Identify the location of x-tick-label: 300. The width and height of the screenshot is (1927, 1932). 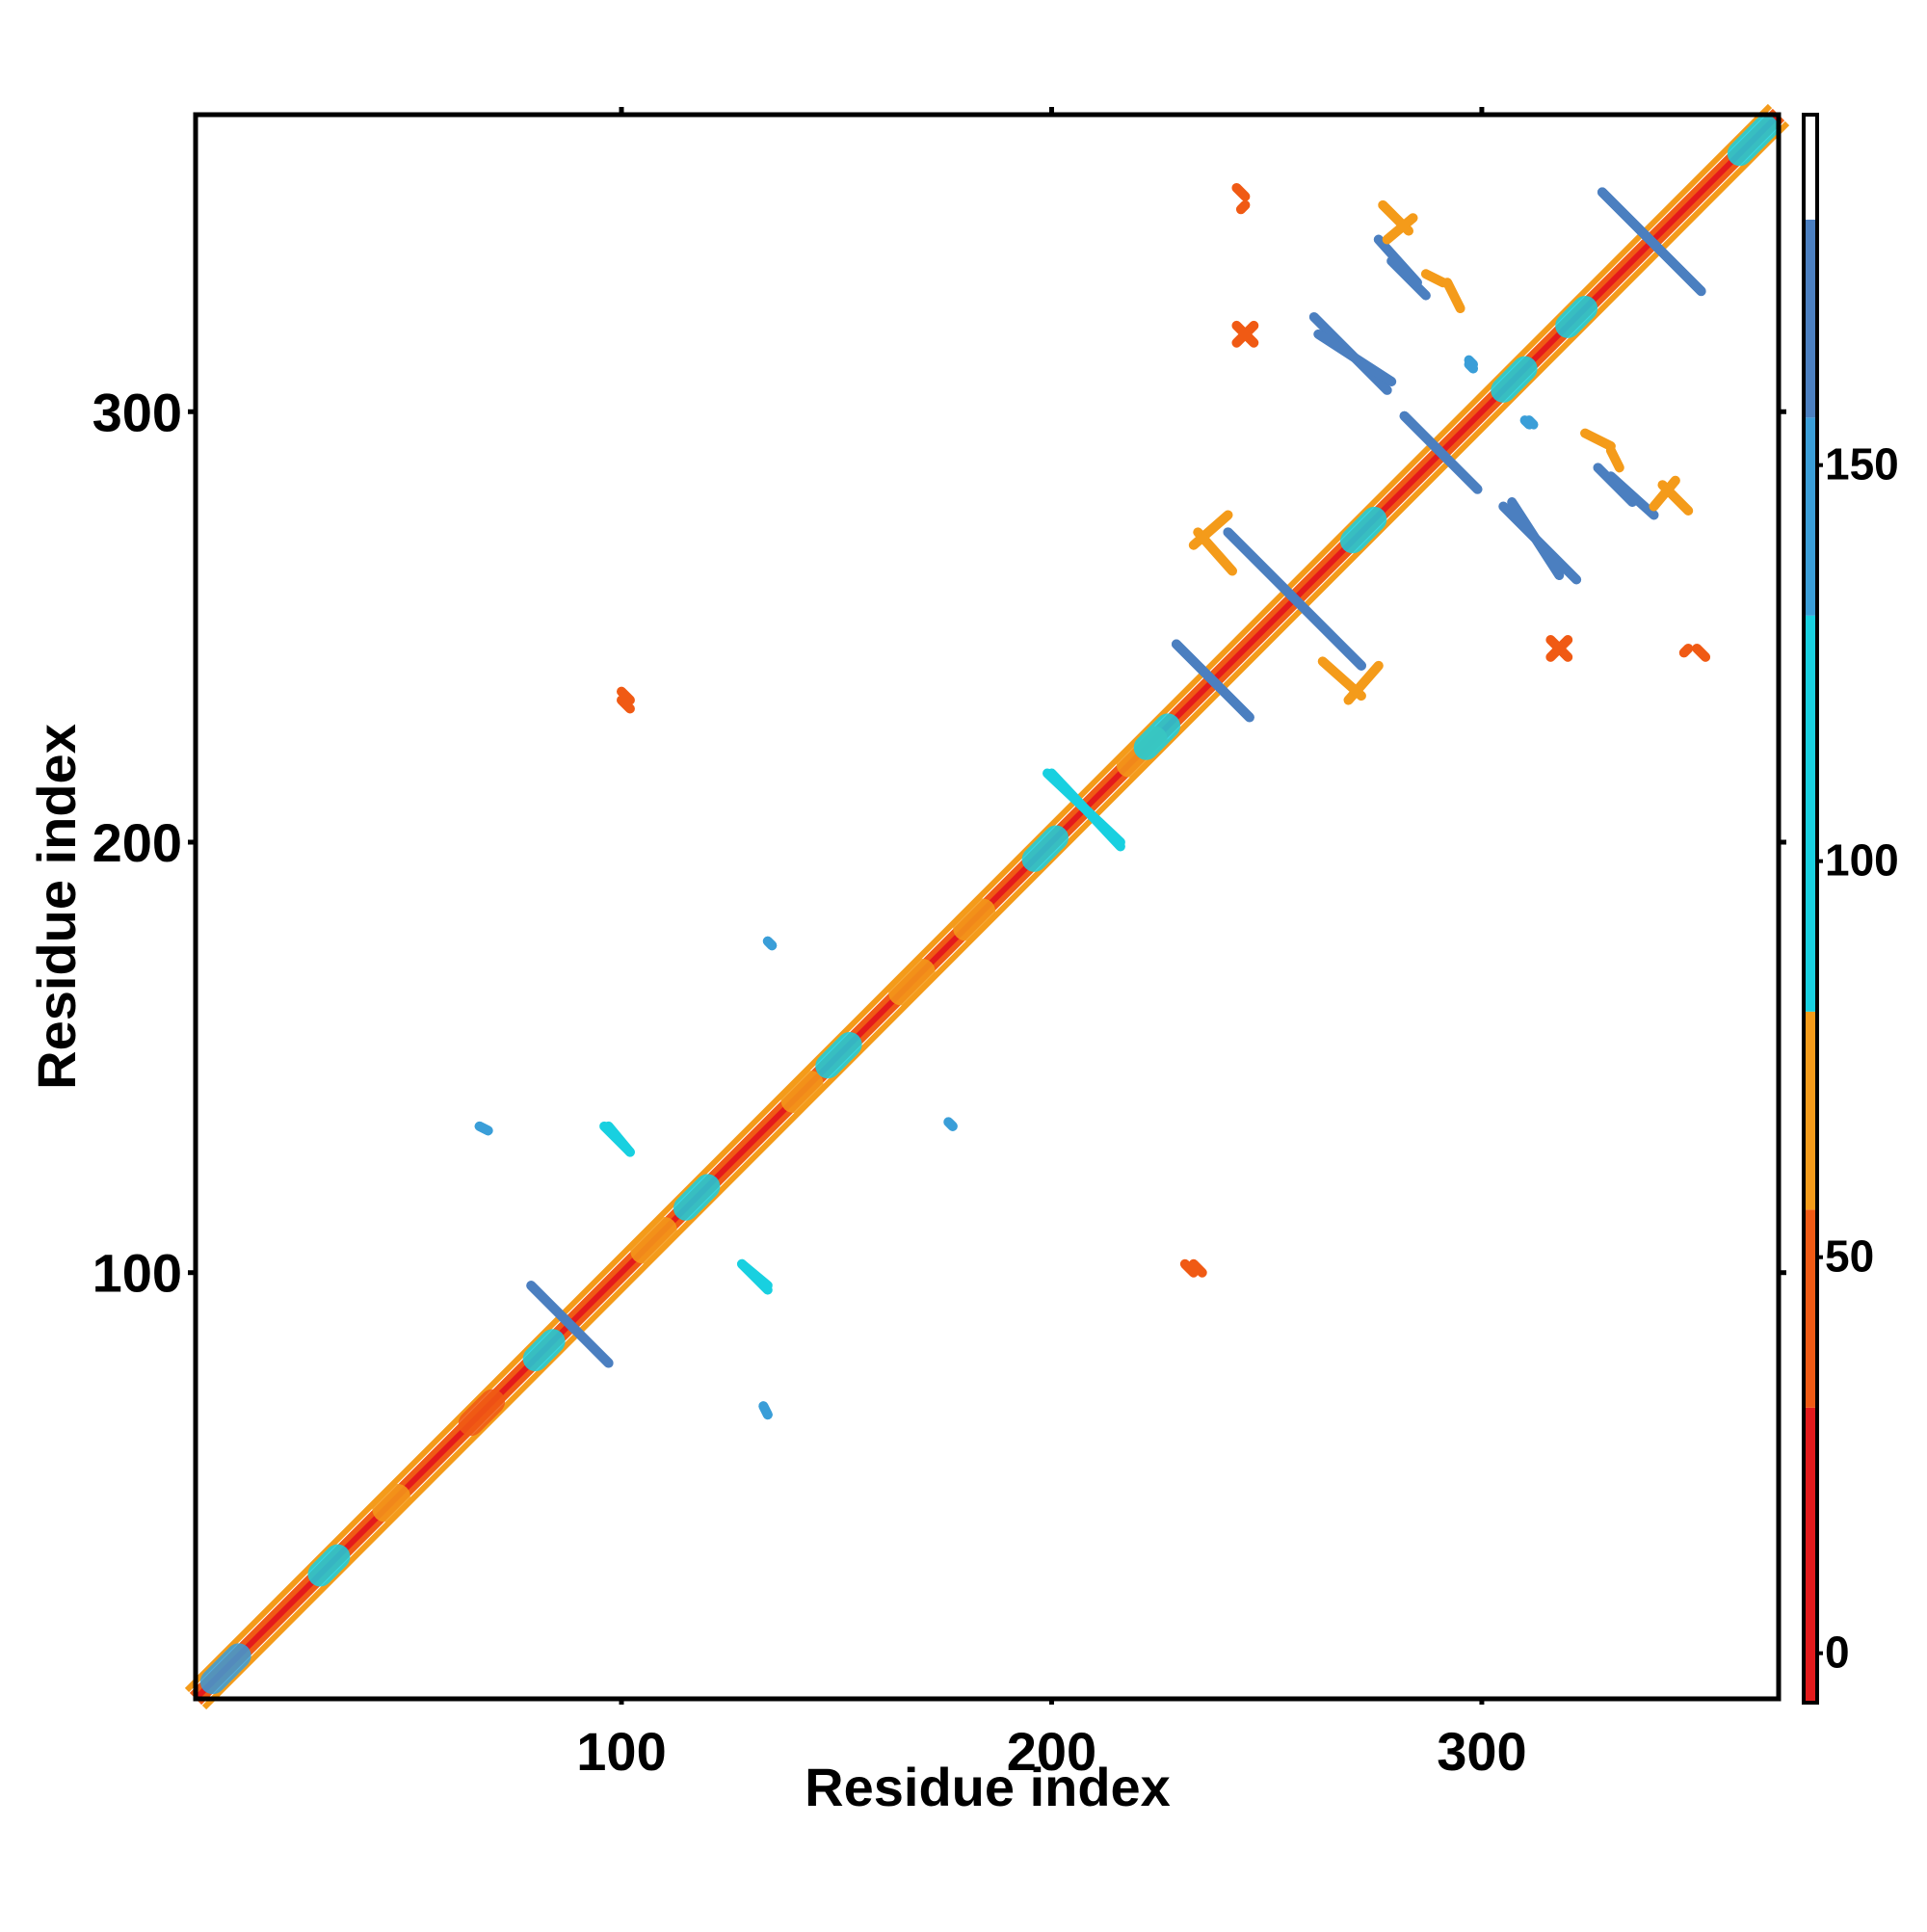
(1481, 1751).